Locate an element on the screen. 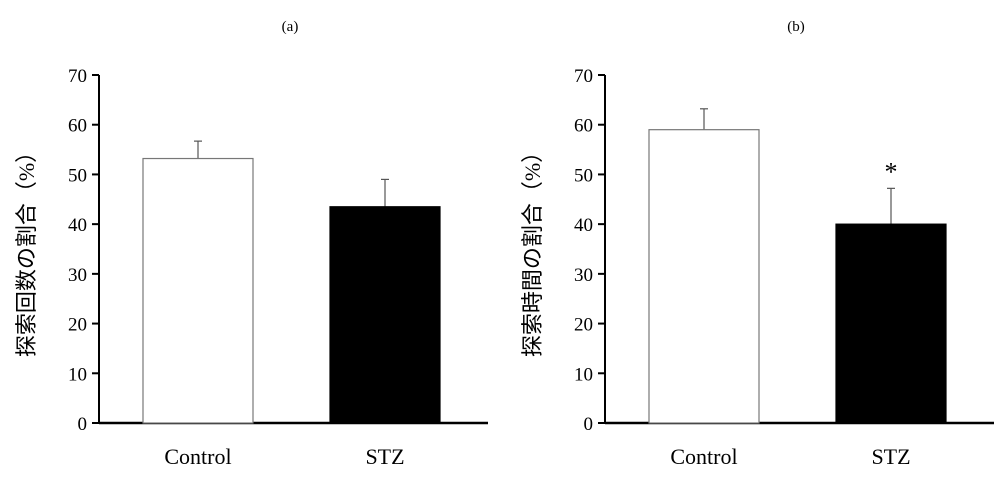  y-axis-label: 探索時間の割合（%） is located at coordinates (532, 249).